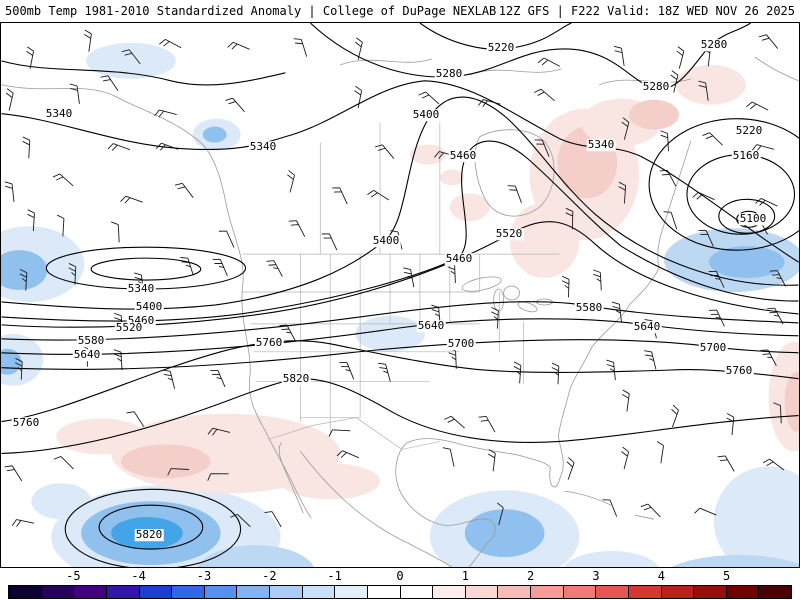 This screenshot has height=600, width=800. I want to click on contour-5820-cutoff-outer, so click(153, 527).